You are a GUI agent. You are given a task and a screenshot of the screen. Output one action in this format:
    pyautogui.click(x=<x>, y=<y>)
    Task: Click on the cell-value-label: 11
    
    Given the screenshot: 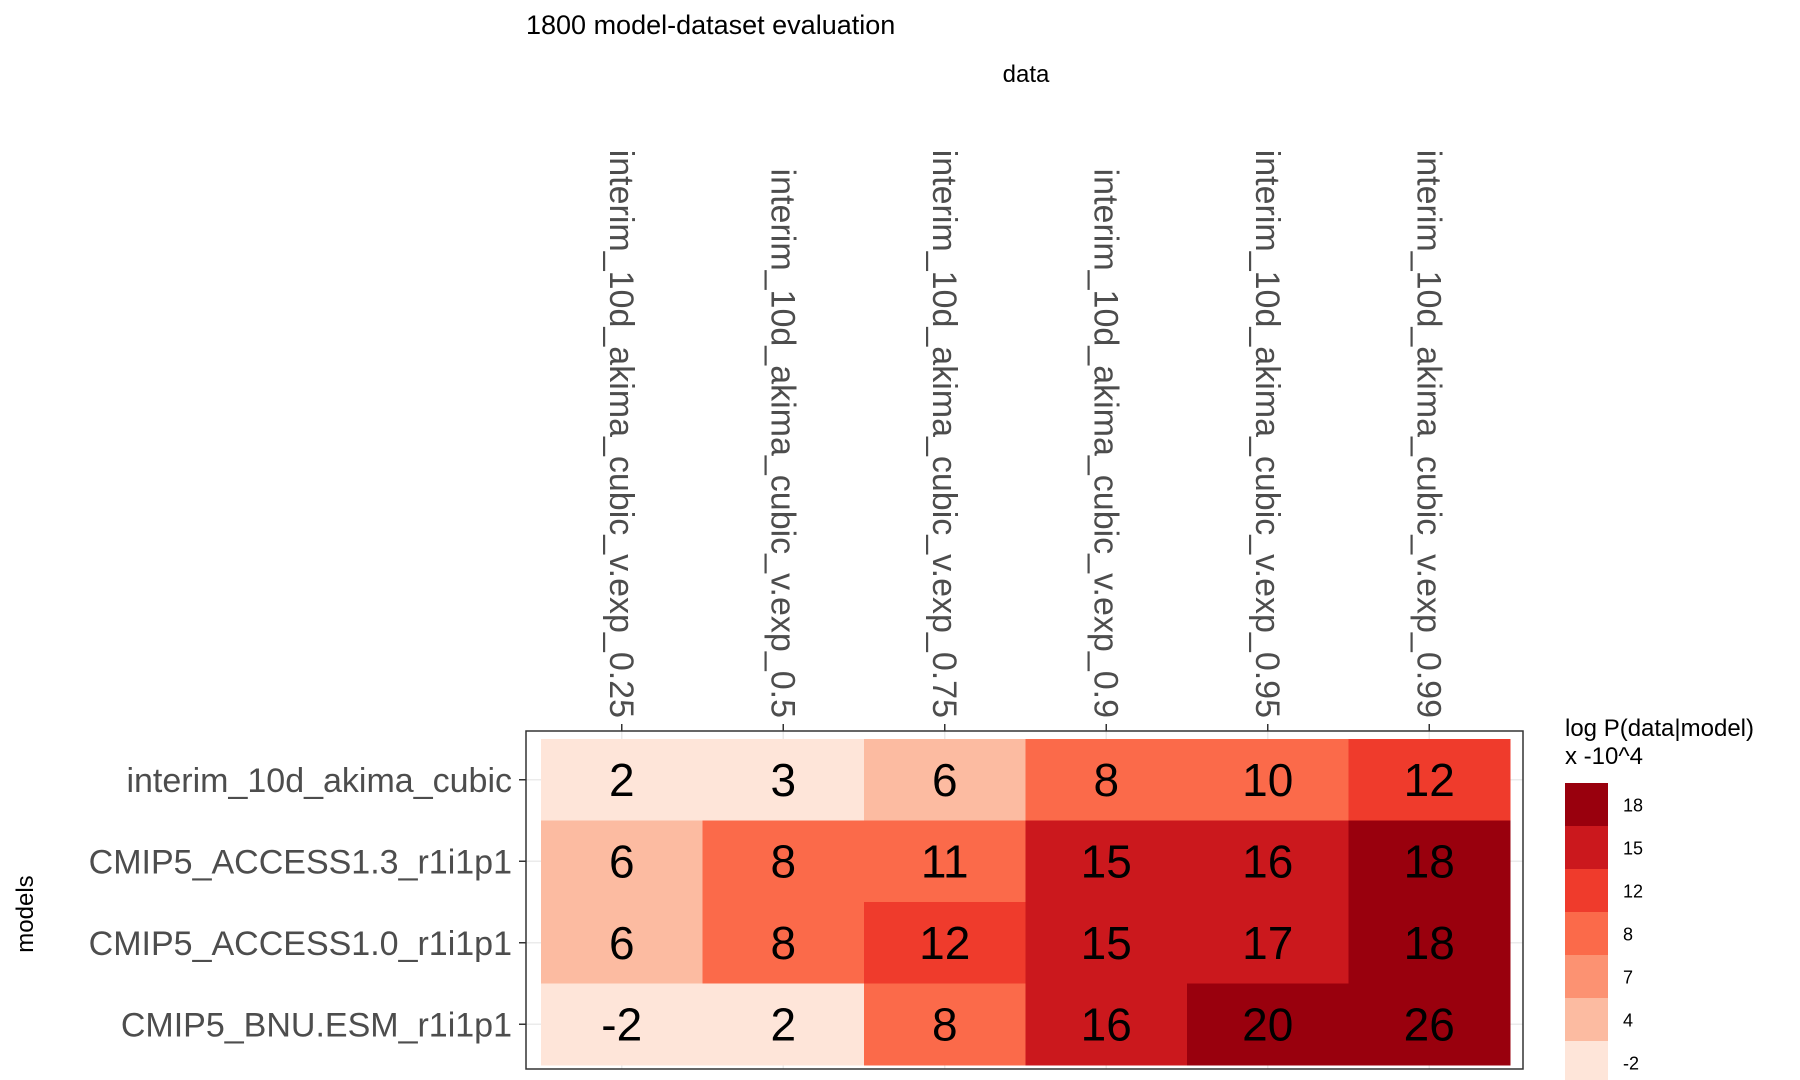 What is the action you would take?
    pyautogui.click(x=945, y=861)
    